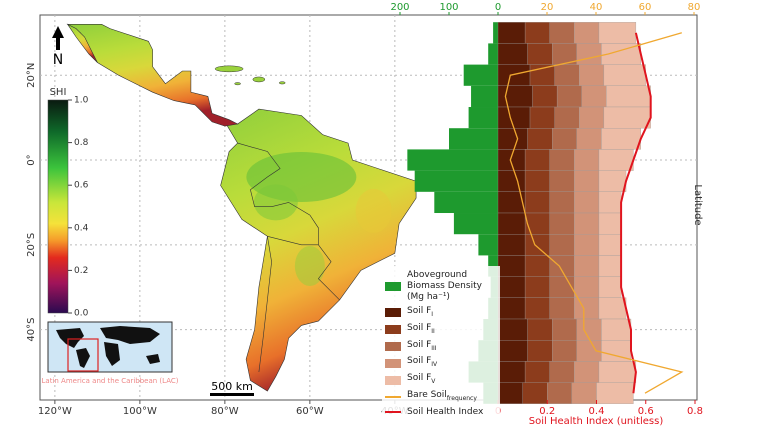  What do you see at coordinates (646, 411) in the screenshot?
I see `x-tick-label: 0.6` at bounding box center [646, 411].